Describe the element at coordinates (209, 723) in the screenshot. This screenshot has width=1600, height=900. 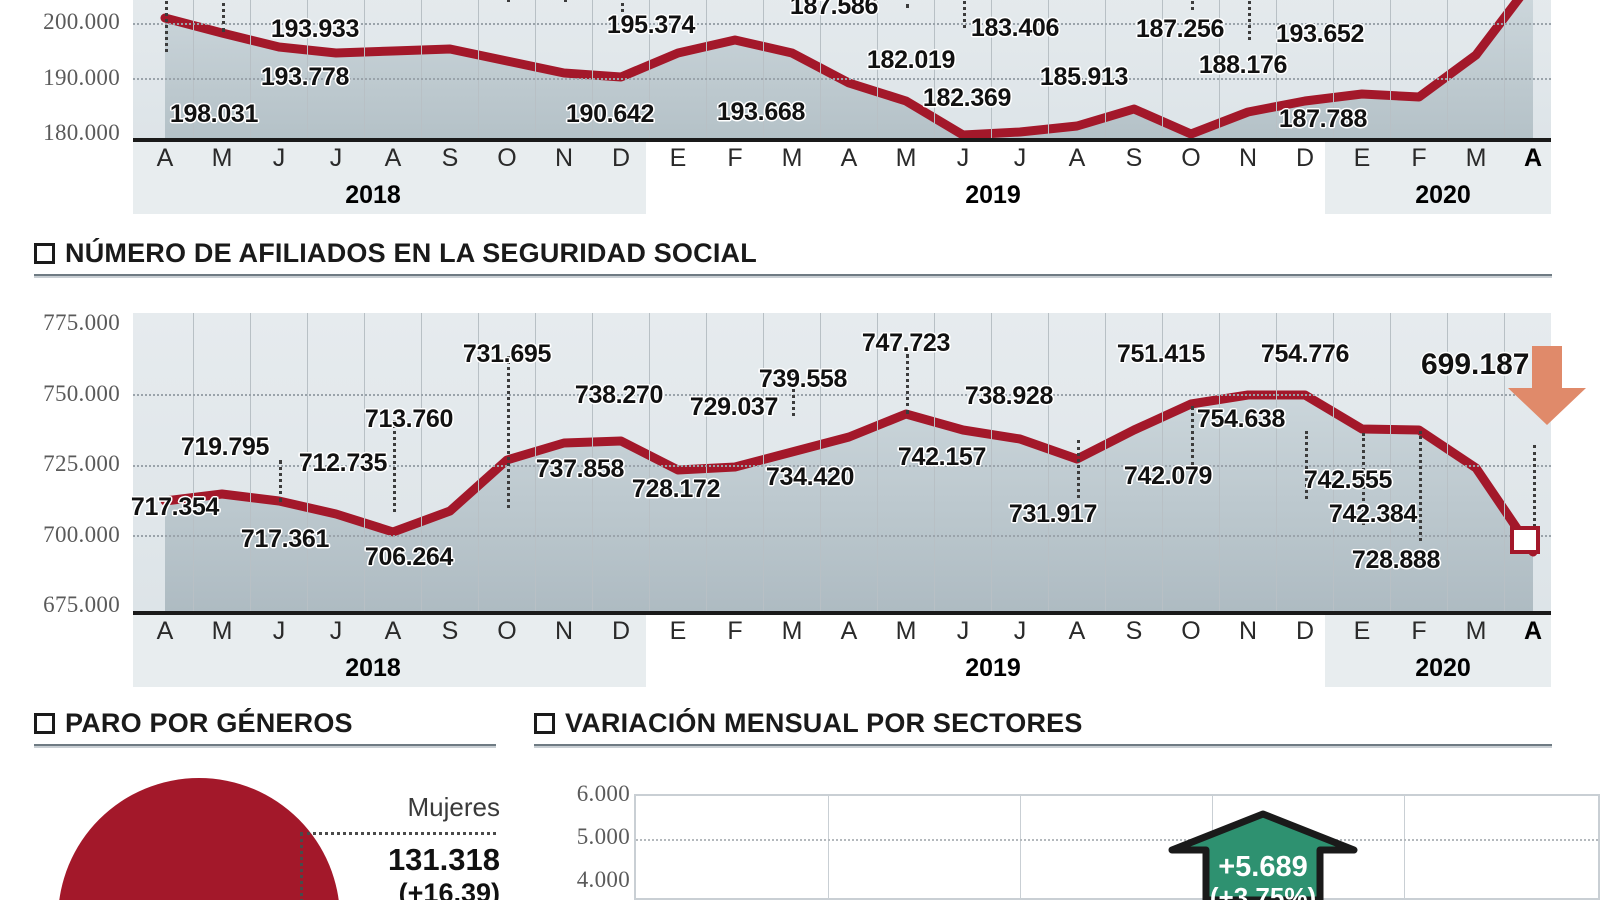
I see `section-title-generos: PARO POR GÉNEROS` at that location.